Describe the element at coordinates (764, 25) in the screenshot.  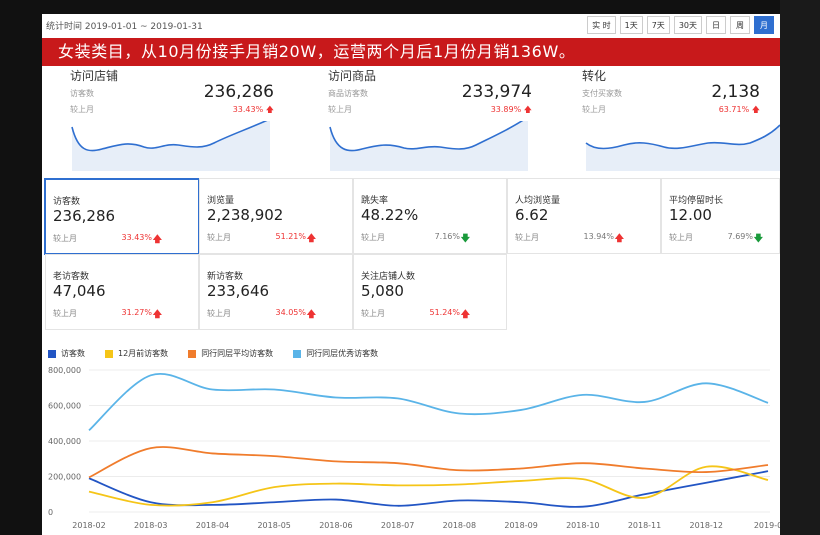
I see `range-month-button: 月` at that location.